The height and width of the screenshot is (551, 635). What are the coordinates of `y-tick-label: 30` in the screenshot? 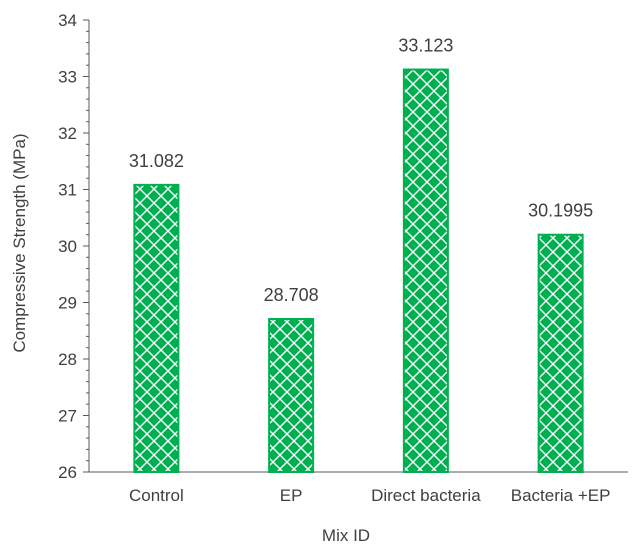 It's located at (67, 246).